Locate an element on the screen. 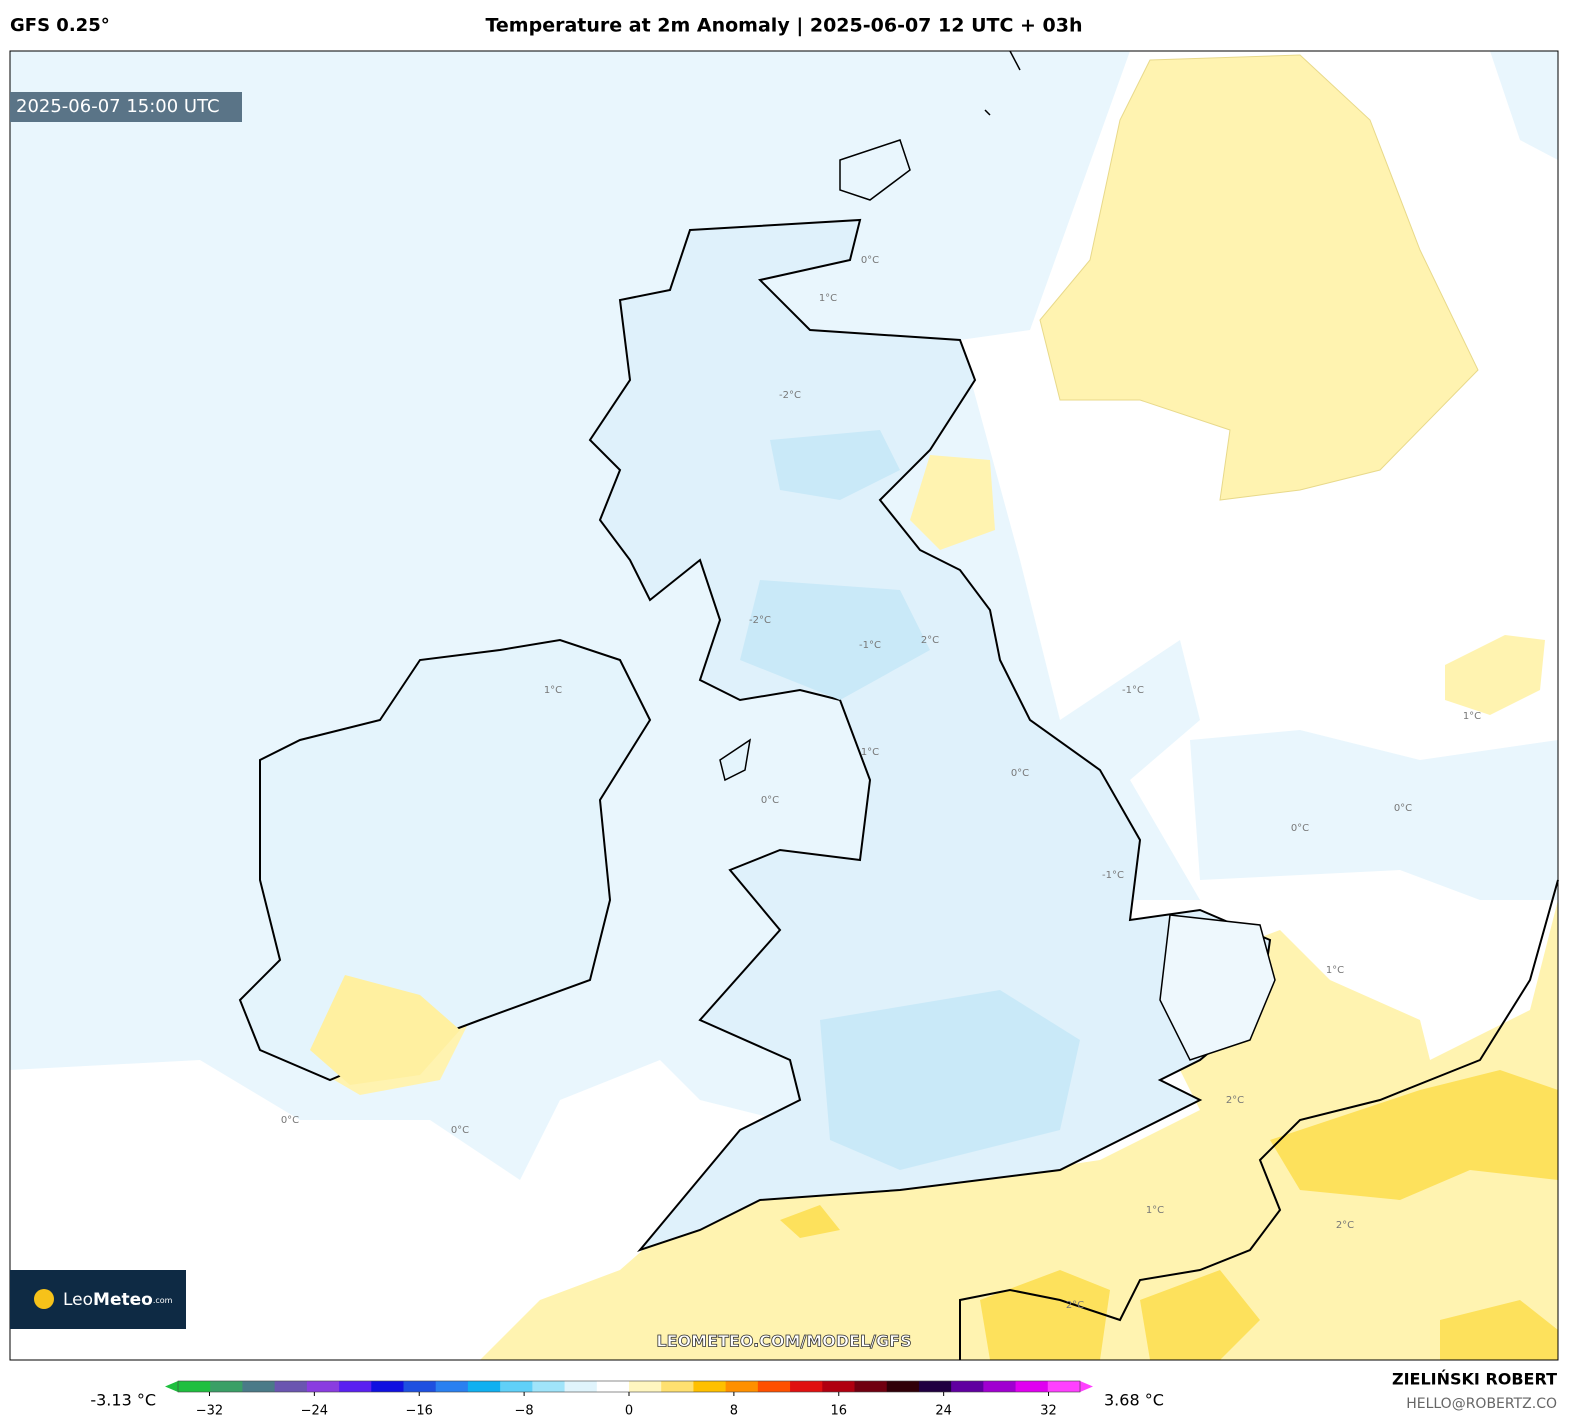 This screenshot has width=1570, height=1425. logo: LeoMeteo.com is located at coordinates (118, 1300).